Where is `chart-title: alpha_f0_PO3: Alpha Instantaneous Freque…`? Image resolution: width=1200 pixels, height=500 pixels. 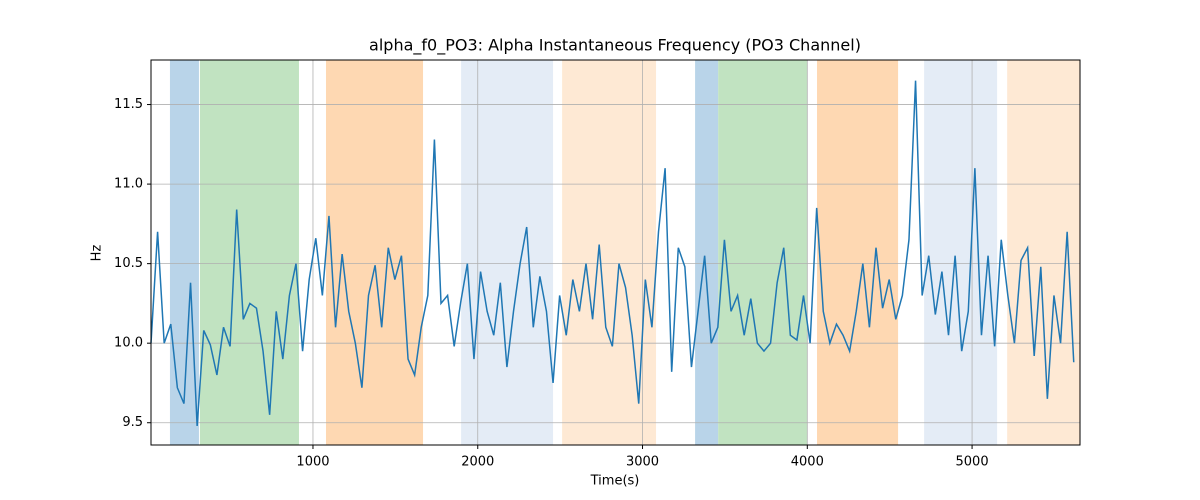 chart-title: alpha_f0_PO3: Alpha Instantaneous Freque… is located at coordinates (615, 46).